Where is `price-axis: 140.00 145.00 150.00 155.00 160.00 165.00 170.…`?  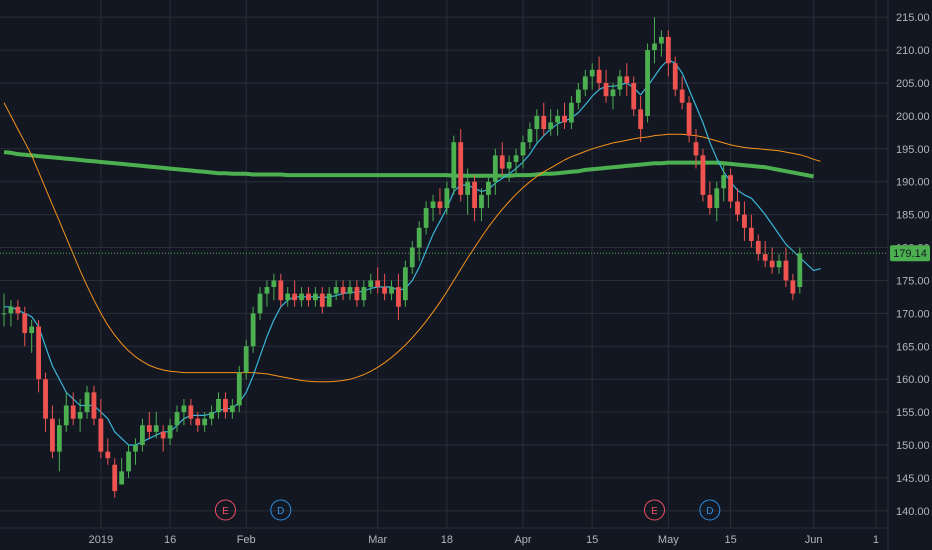
price-axis: 140.00 145.00 150.00 155.00 160.00 165.00 170.… is located at coordinates (913, 265).